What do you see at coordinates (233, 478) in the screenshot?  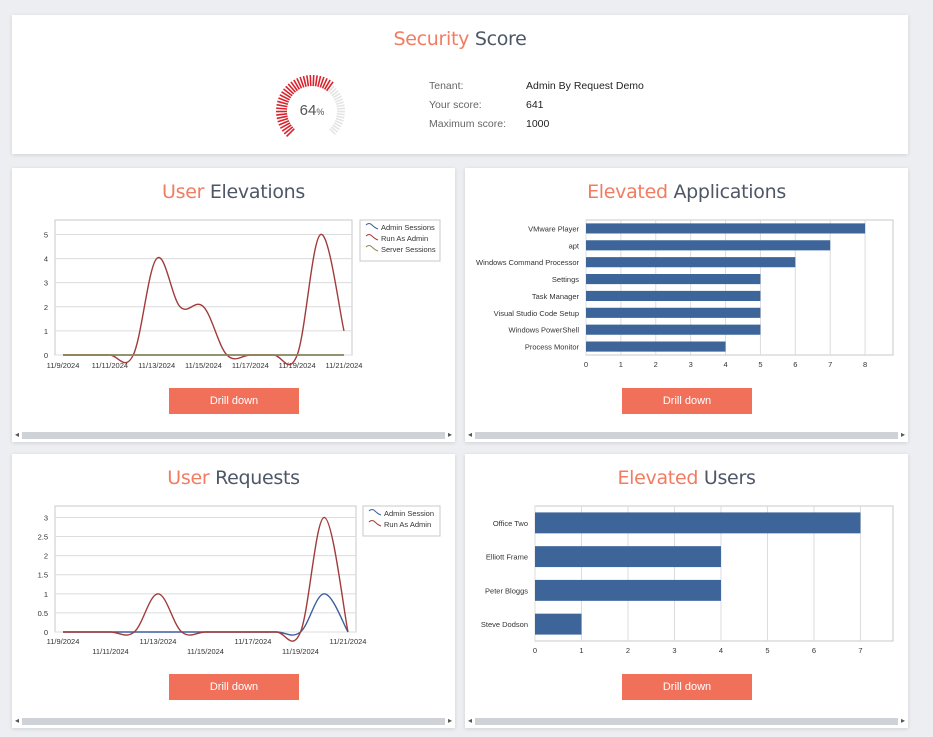 I see `user-requests-title: User Requests` at bounding box center [233, 478].